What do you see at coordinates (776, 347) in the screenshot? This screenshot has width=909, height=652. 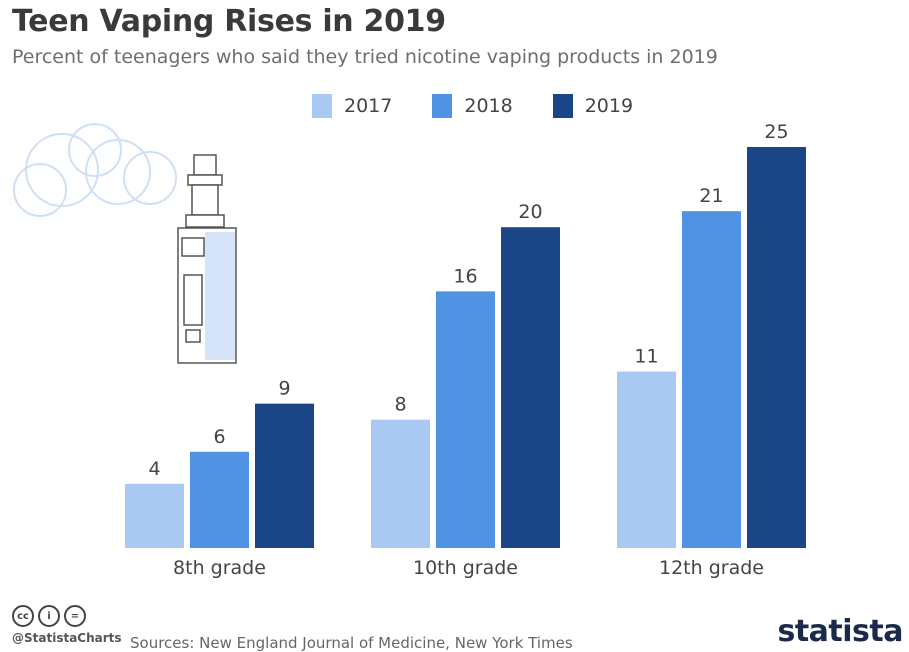 I see `bar-12th-grade-2019` at bounding box center [776, 347].